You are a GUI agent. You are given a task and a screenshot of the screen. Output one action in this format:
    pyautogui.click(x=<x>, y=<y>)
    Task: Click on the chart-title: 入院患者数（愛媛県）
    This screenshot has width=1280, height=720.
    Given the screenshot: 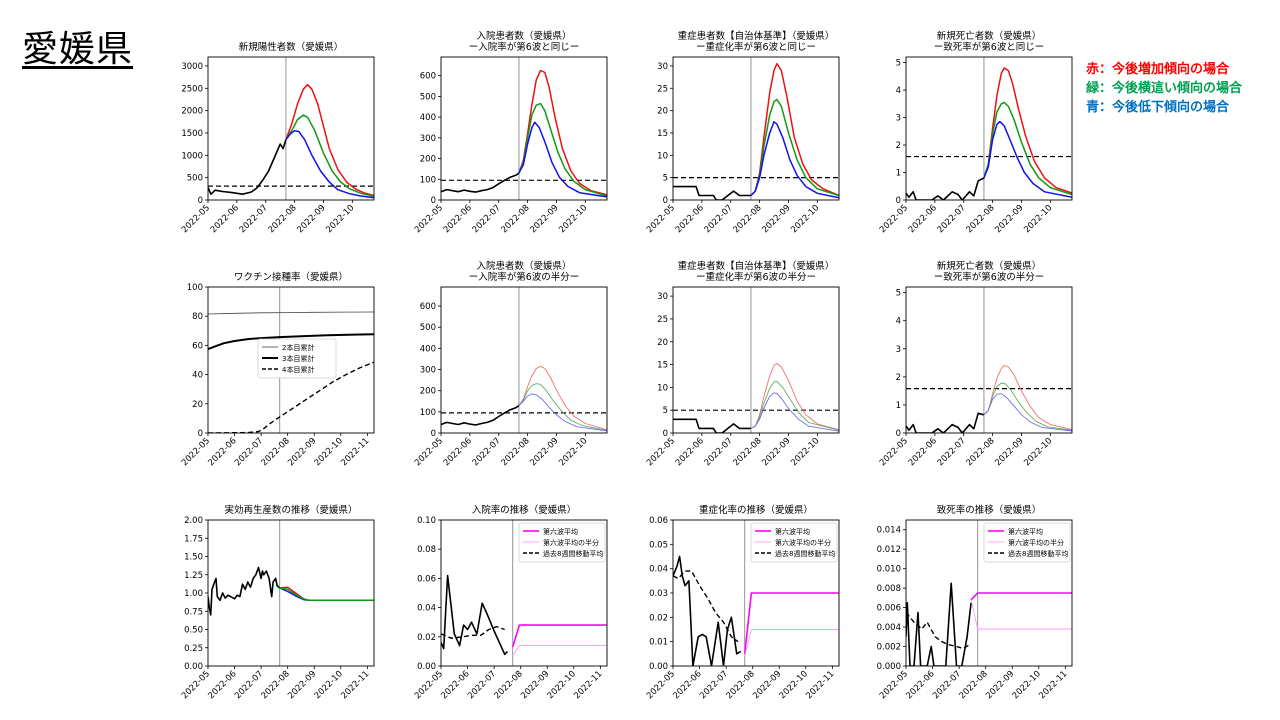 What is the action you would take?
    pyautogui.click(x=523, y=266)
    